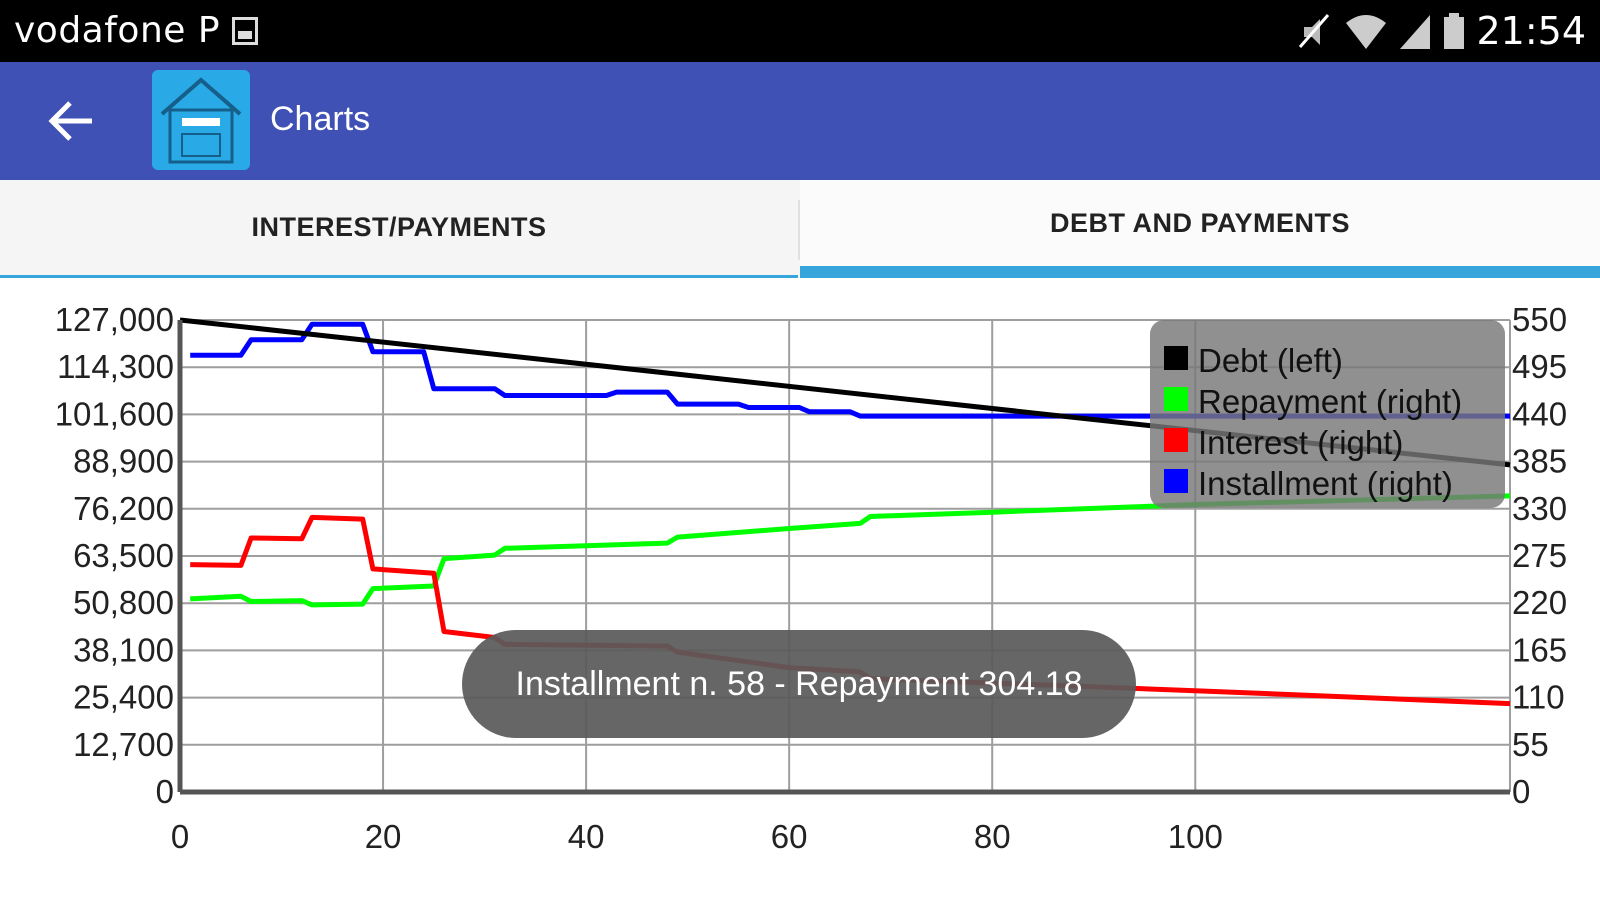 This screenshot has height=900, width=1600. I want to click on x-tick-label: 60, so click(789, 836).